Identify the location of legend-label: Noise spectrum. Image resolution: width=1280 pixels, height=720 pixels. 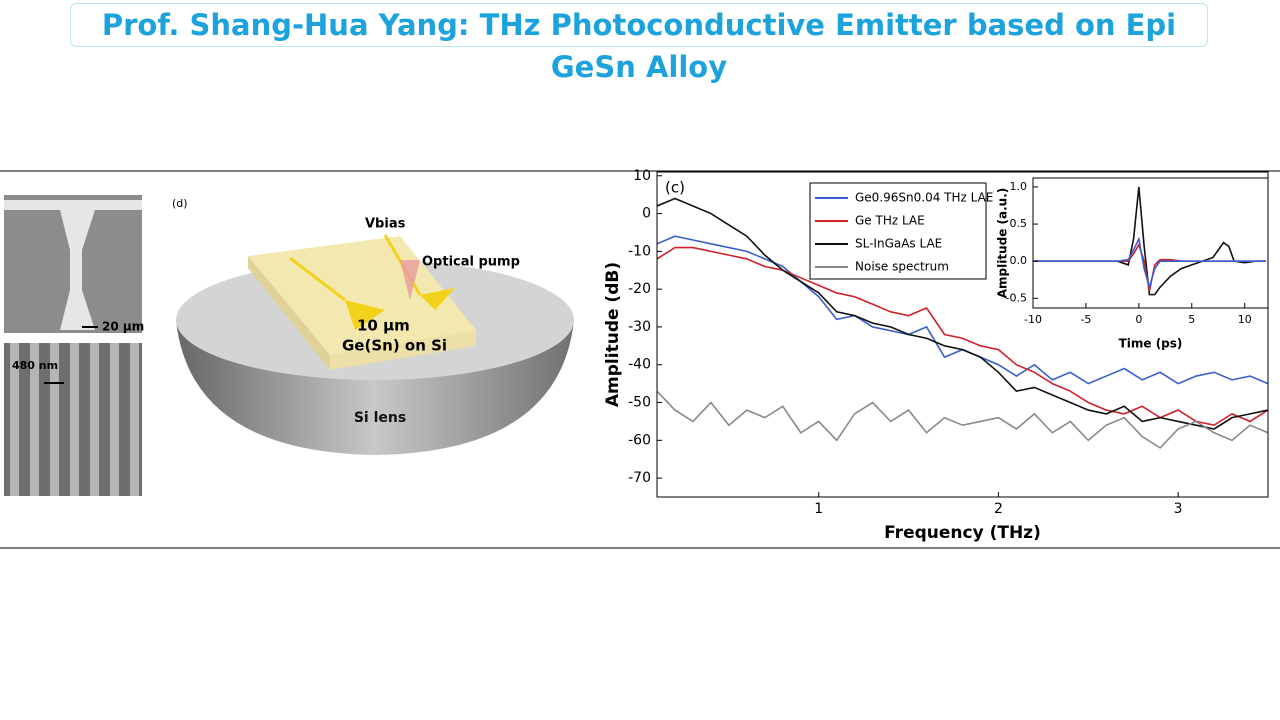
(902, 267).